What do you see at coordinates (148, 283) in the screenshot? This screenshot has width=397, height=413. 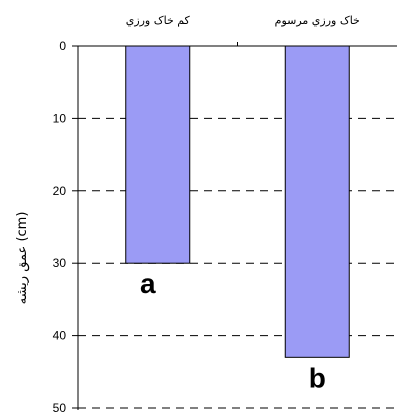 I see `significance-letter: a` at bounding box center [148, 283].